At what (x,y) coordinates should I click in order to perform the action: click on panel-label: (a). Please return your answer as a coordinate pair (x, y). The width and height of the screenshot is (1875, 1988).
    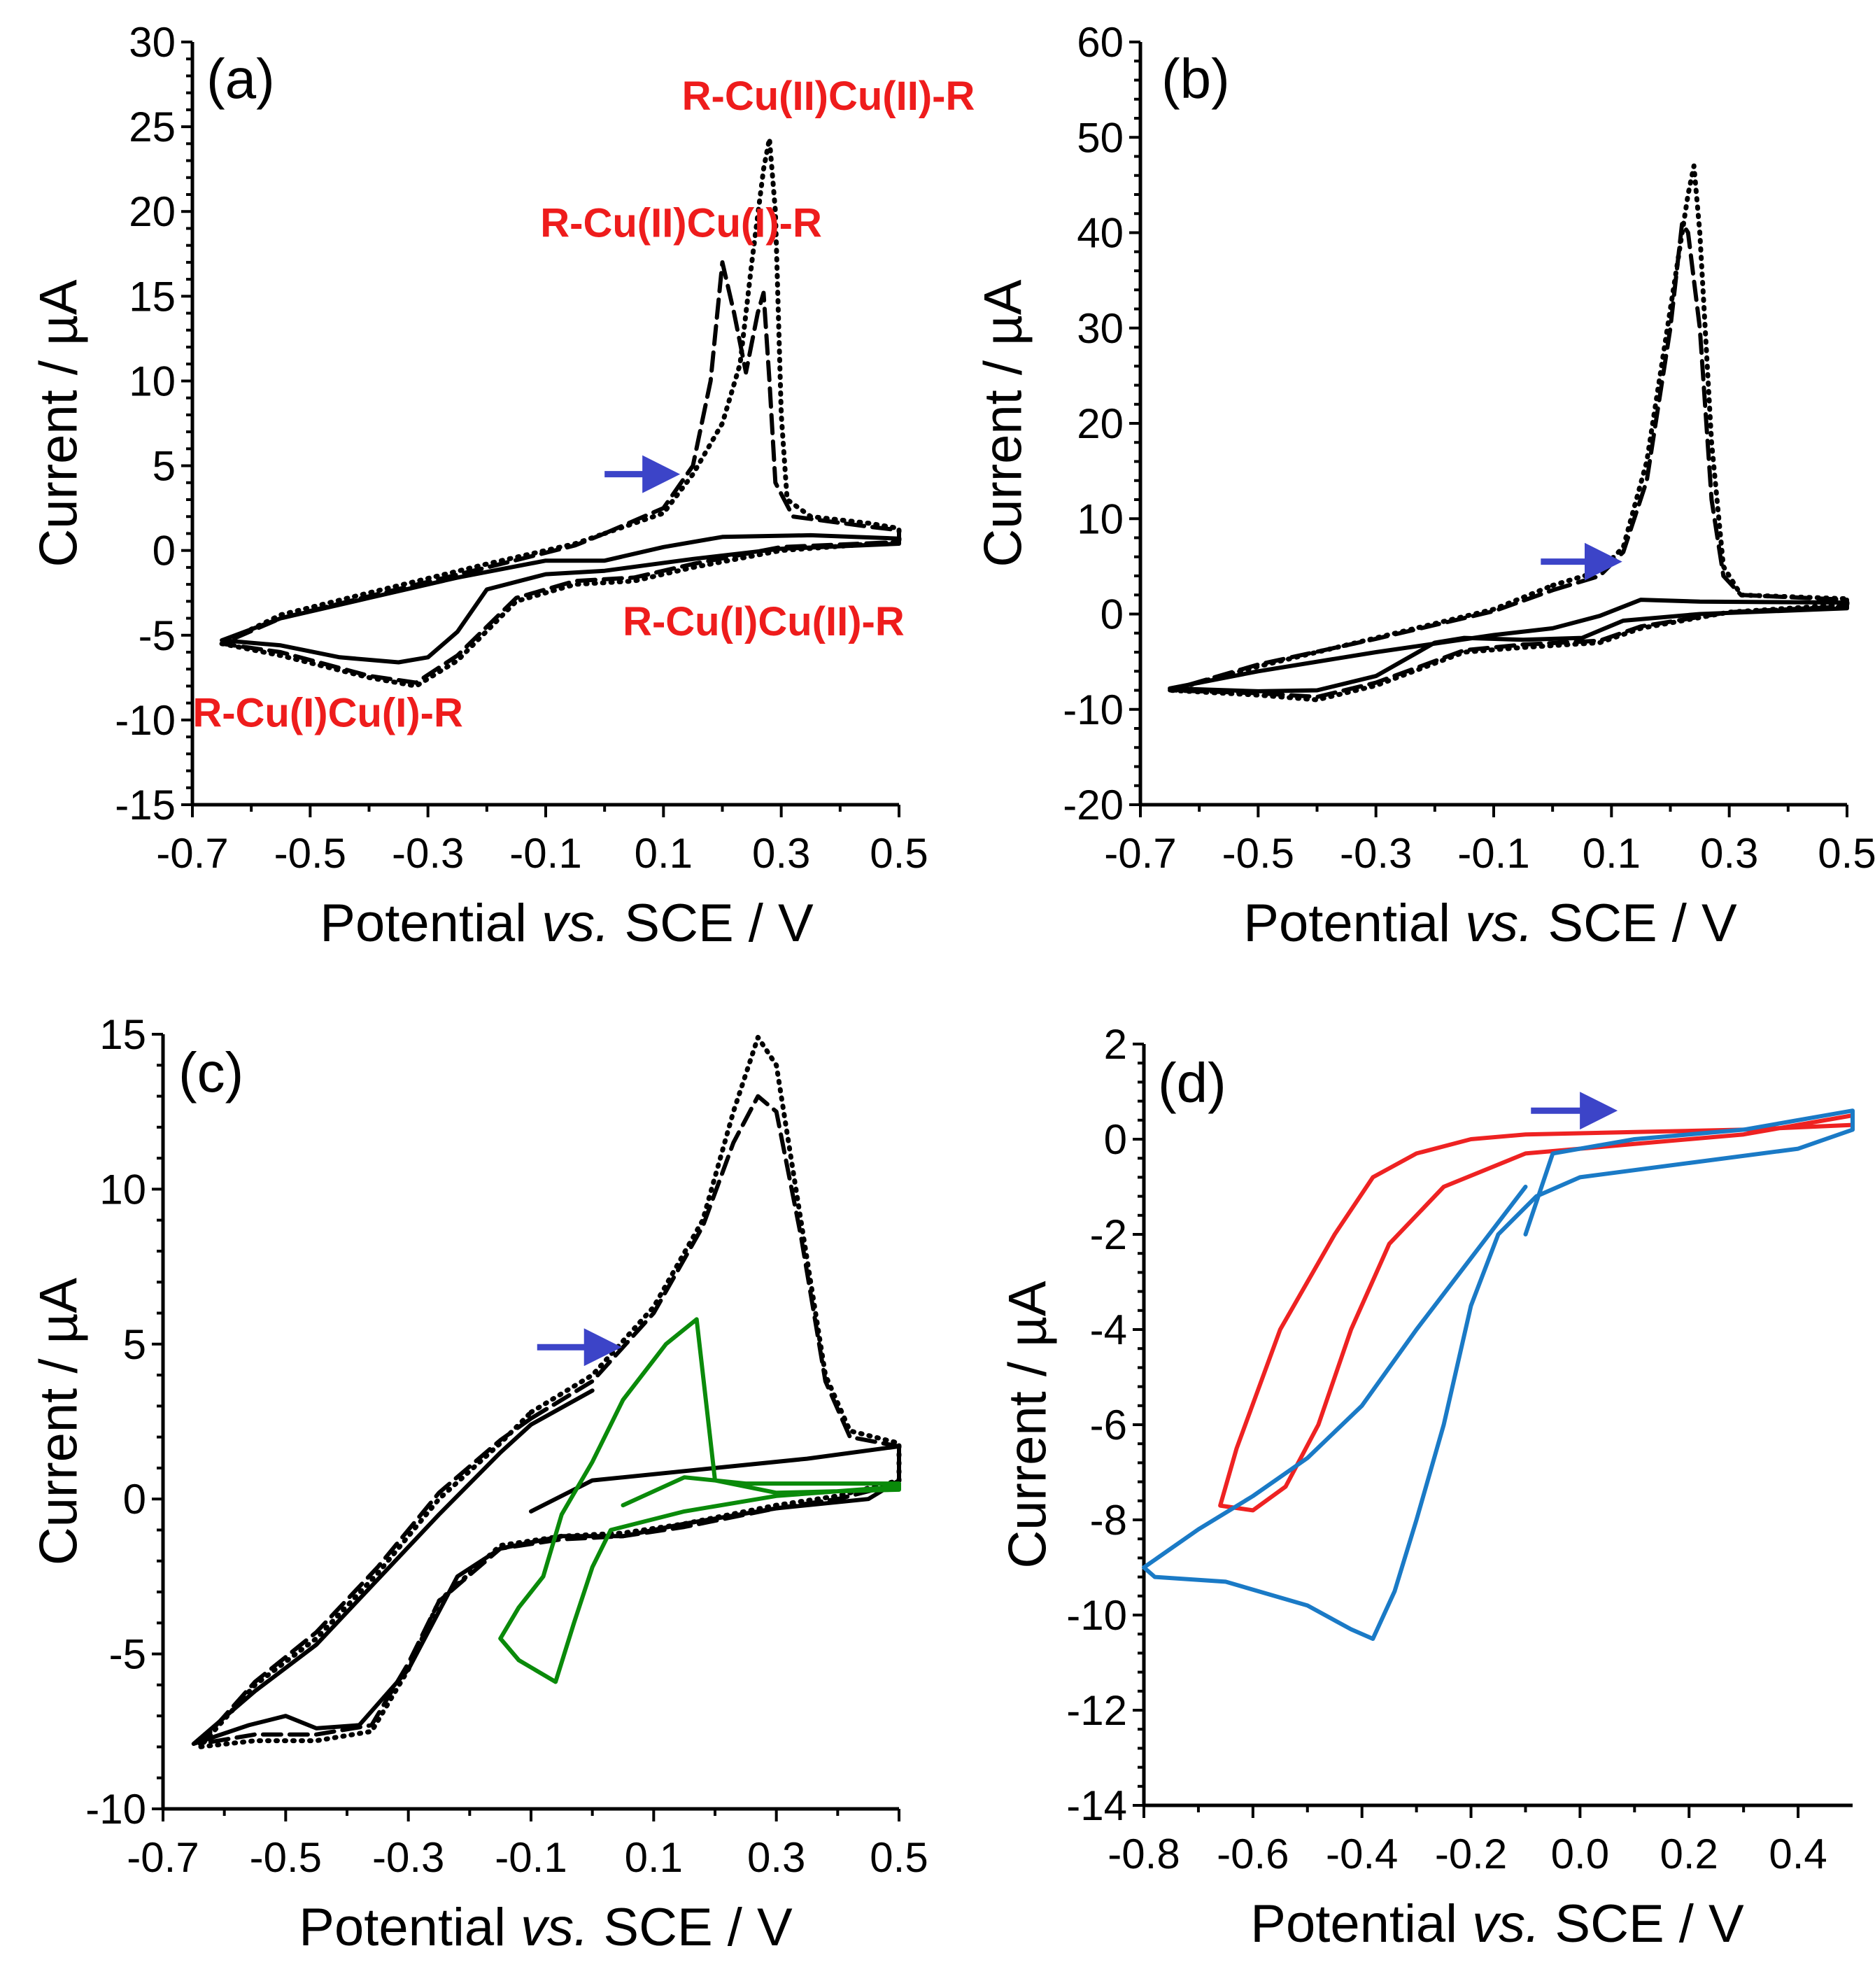
    Looking at the image, I should click on (240, 79).